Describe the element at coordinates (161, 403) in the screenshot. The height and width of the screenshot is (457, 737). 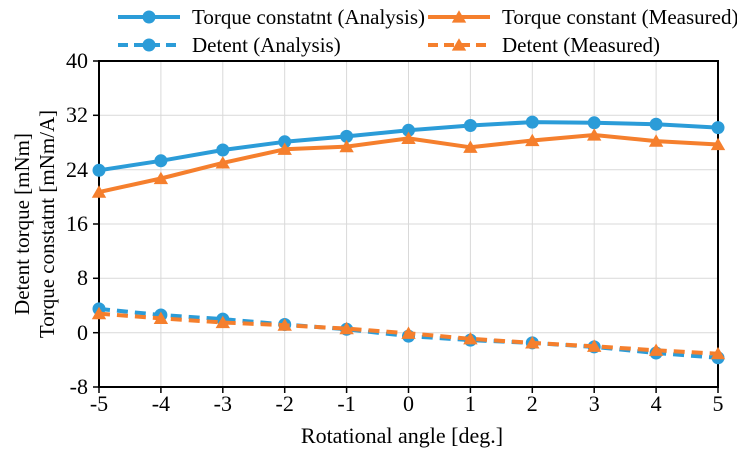
I see `x-tick-label: -4` at that location.